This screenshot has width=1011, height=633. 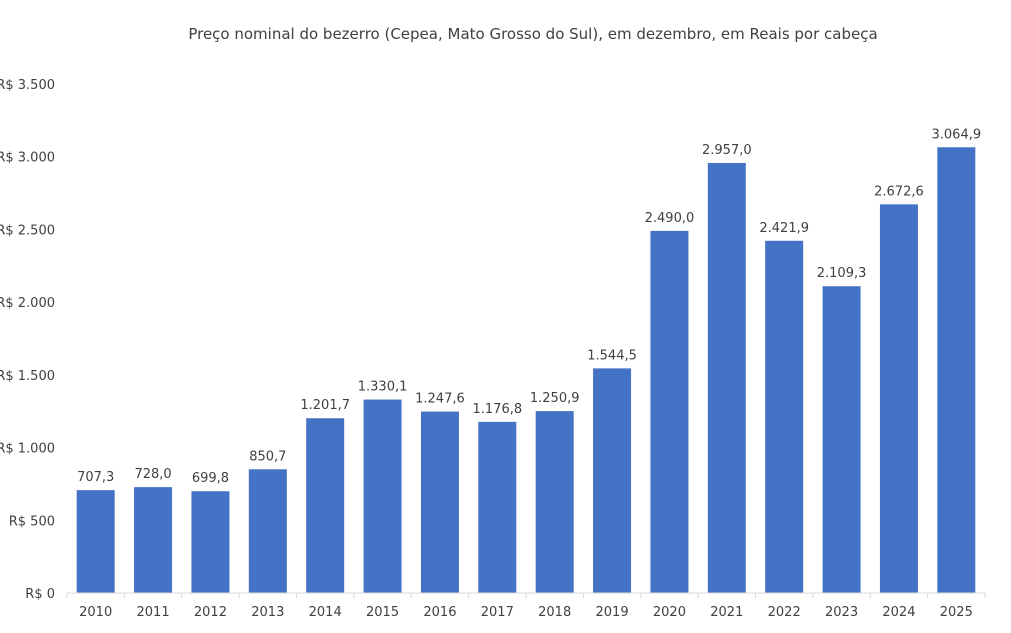 I want to click on x-tick-label: 2025, so click(x=956, y=612).